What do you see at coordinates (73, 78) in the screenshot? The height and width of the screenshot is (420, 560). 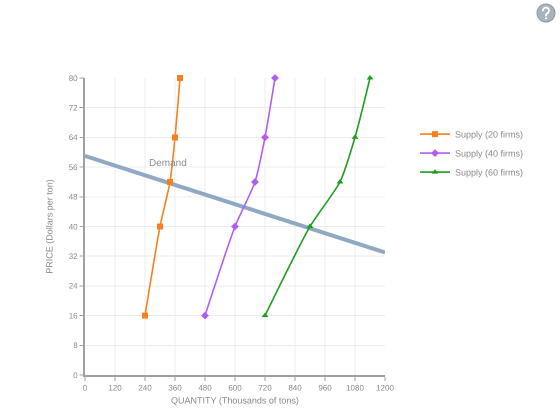 I see `y-tick-label: 80` at bounding box center [73, 78].